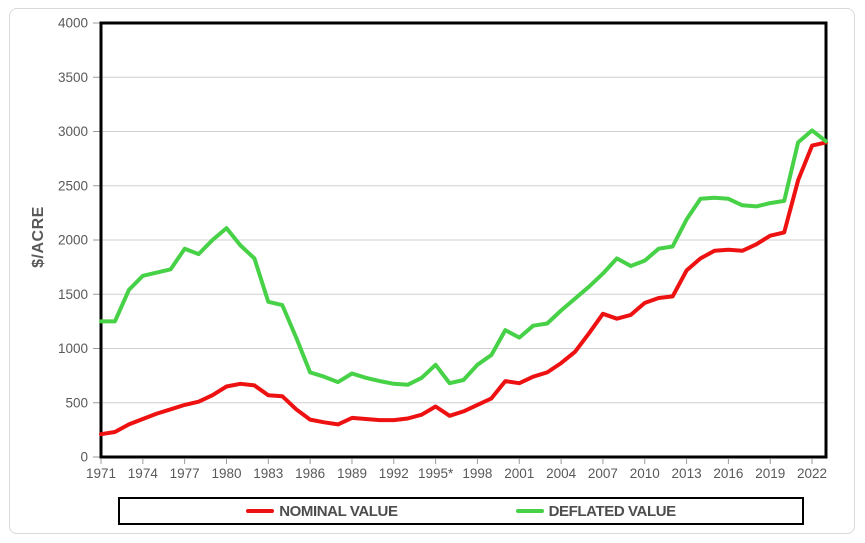  I want to click on x-tick-label: 2007, so click(603, 473).